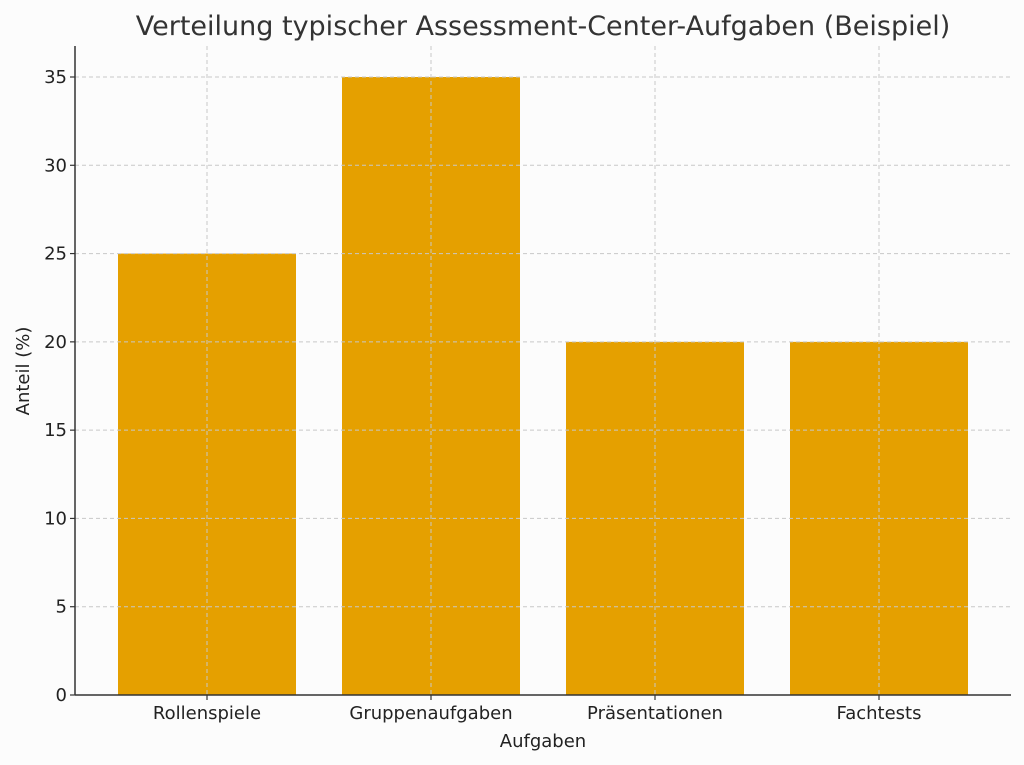  Describe the element at coordinates (55, 254) in the screenshot. I see `y-tick-label: 25` at that location.